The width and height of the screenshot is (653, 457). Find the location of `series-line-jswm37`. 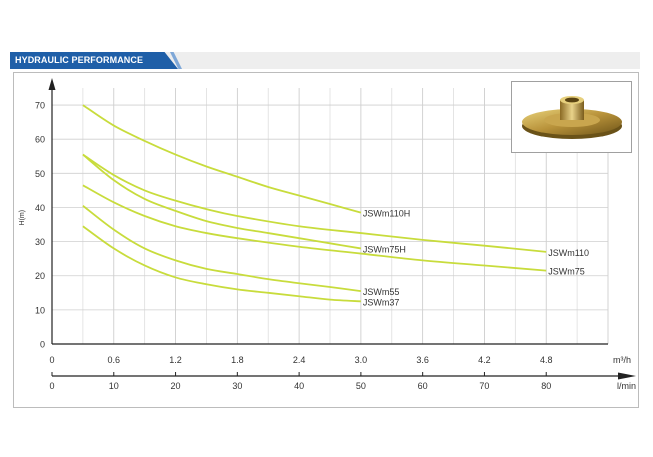

series-line-jswm37 is located at coordinates (221, 264).